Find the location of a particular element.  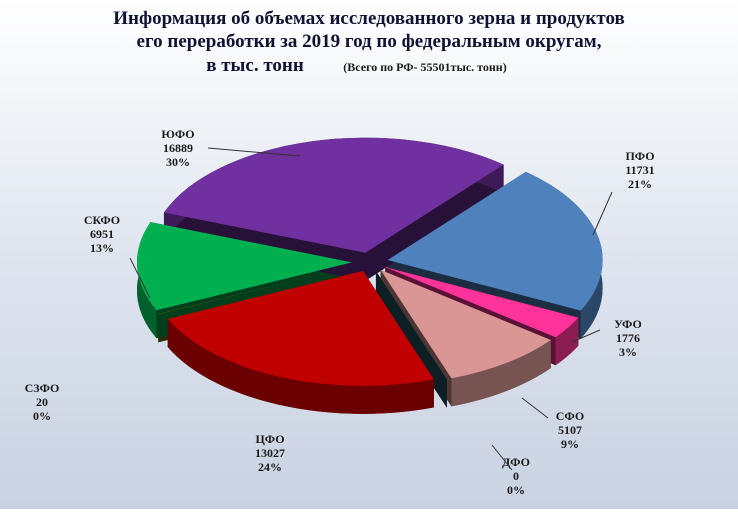

chart-subtitle: (Всего по РФ- 55501тыс. тонн) is located at coordinates (424, 67).